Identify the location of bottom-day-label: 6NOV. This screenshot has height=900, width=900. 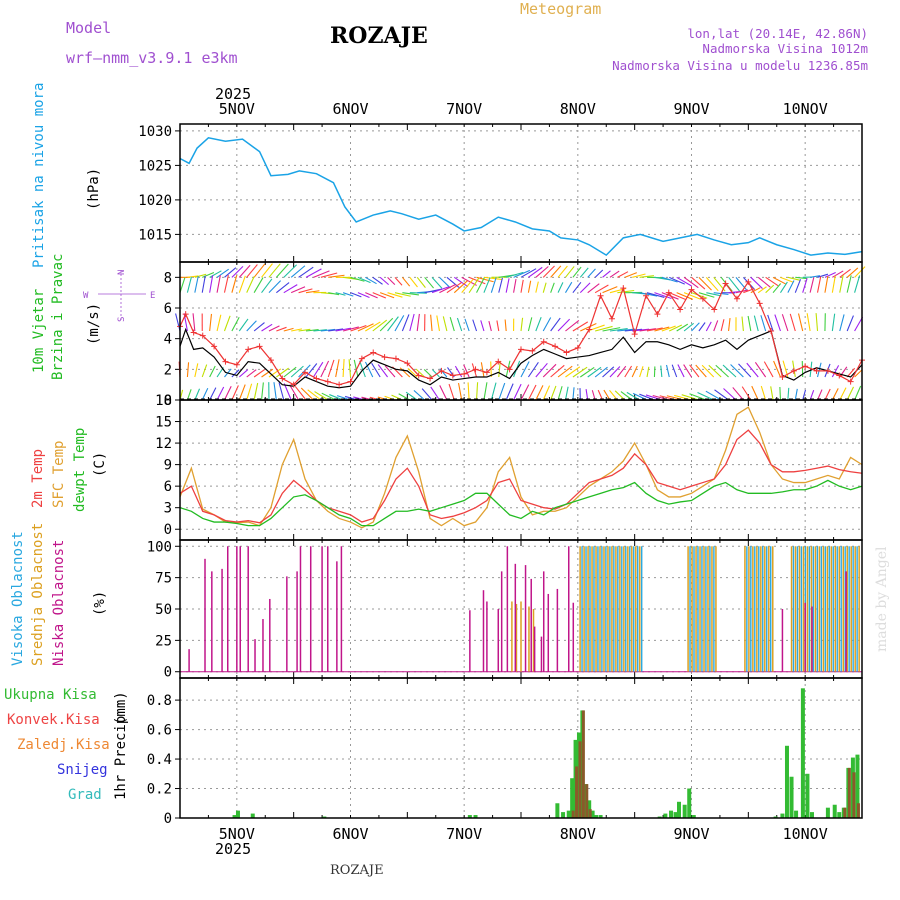
(350, 834).